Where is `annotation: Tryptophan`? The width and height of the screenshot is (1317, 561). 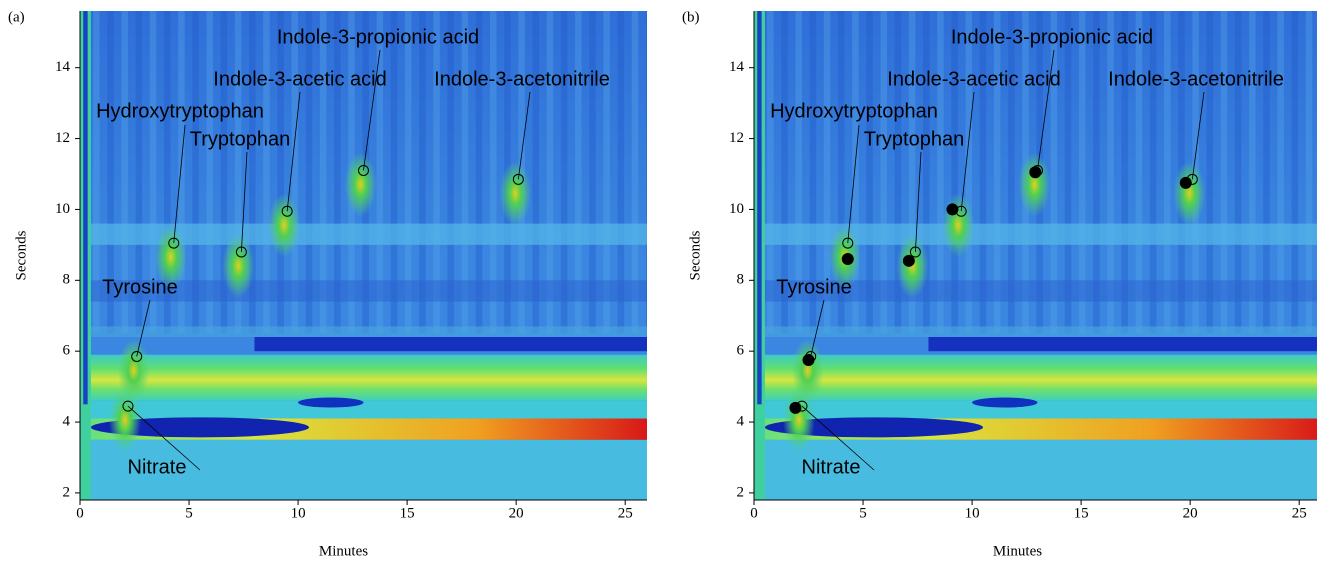 annotation: Tryptophan is located at coordinates (914, 139).